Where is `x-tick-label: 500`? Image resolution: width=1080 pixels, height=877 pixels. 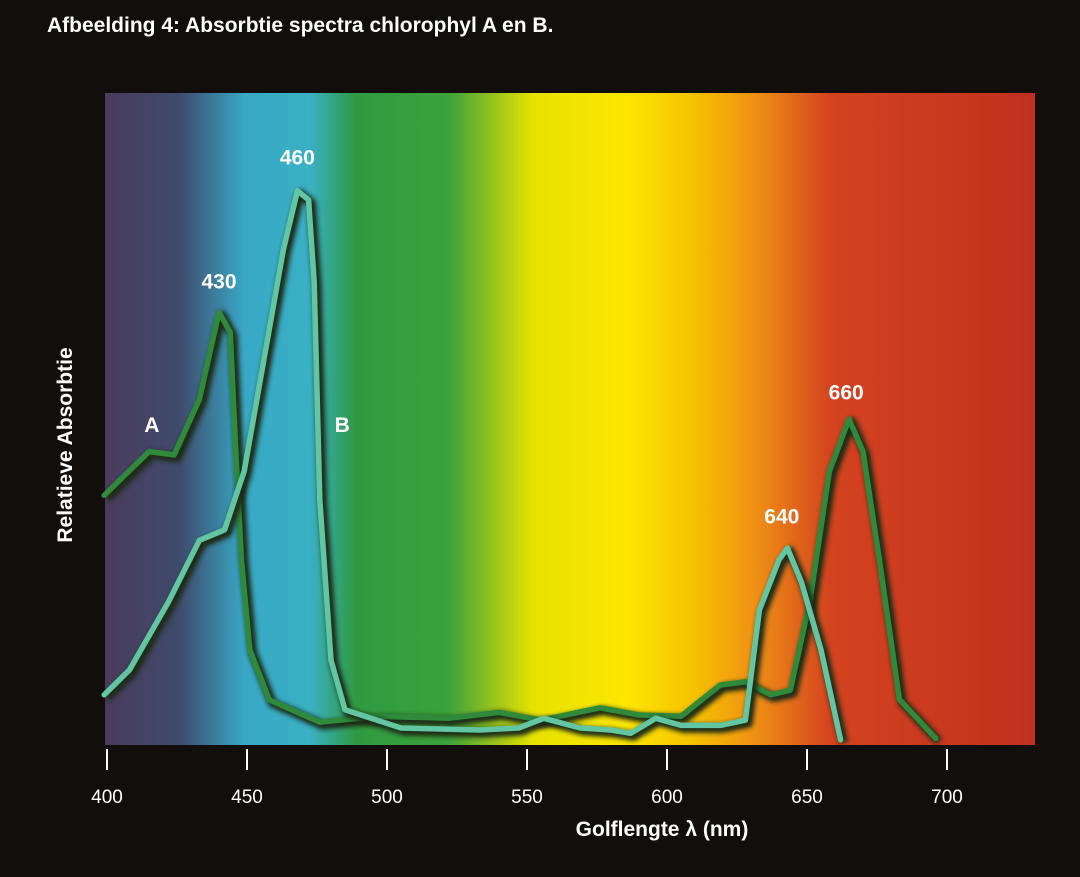 x-tick-label: 500 is located at coordinates (387, 797).